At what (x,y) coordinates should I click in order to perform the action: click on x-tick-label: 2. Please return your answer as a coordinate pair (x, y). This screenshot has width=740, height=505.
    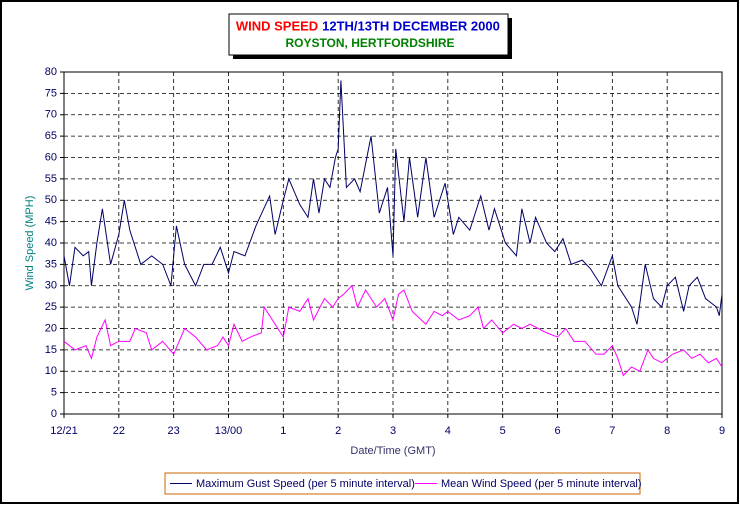
    Looking at the image, I should click on (338, 431).